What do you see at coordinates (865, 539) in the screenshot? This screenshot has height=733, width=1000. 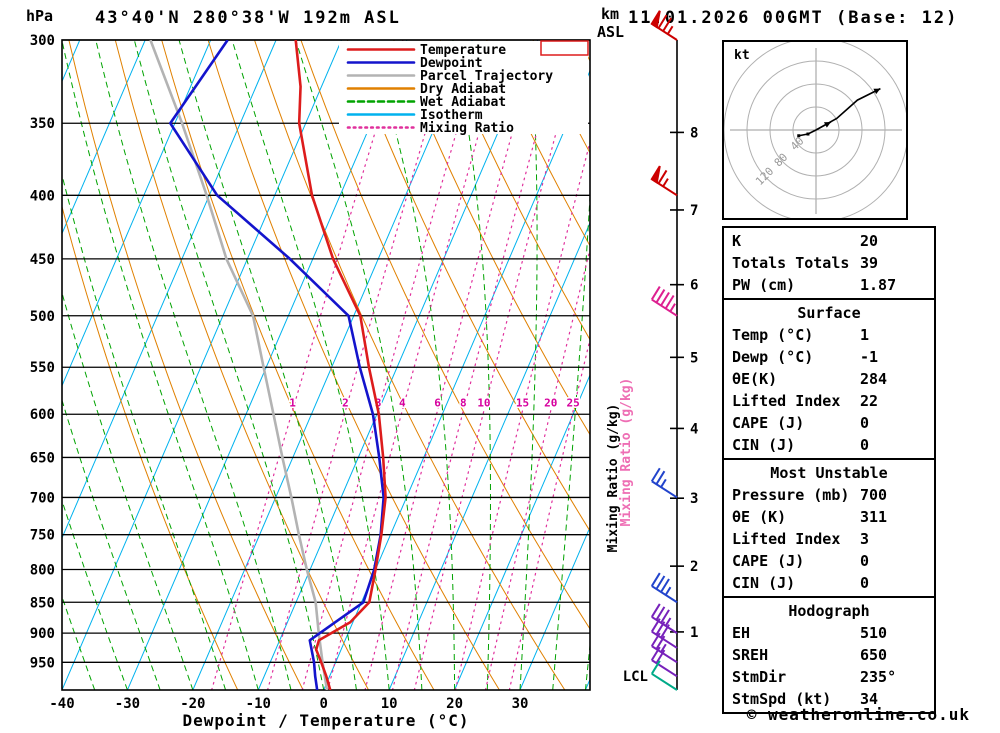 I see `row-value: 3` at bounding box center [865, 539].